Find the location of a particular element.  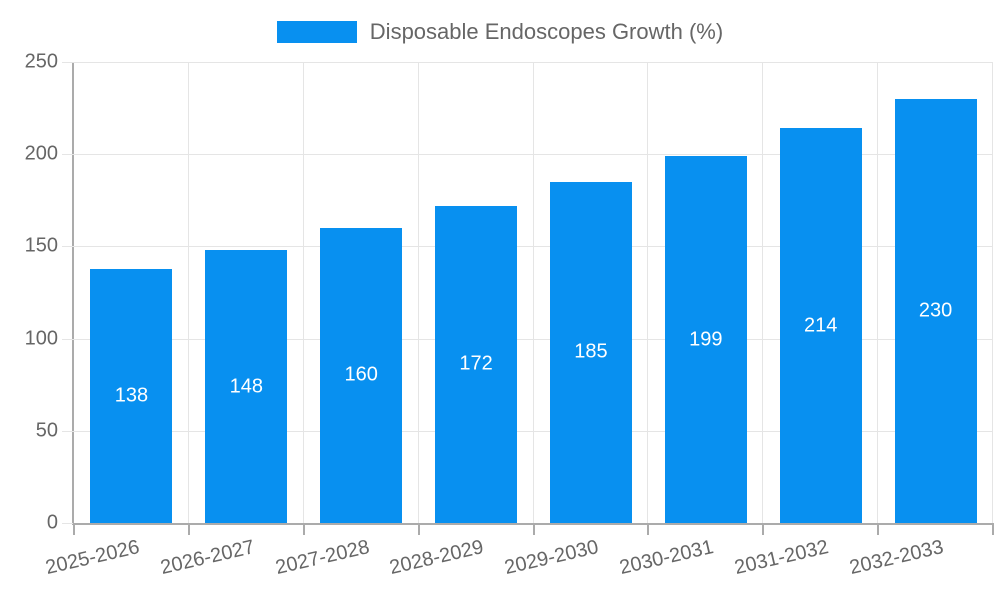

x-tick-label: 2028-2029 is located at coordinates (437, 557).